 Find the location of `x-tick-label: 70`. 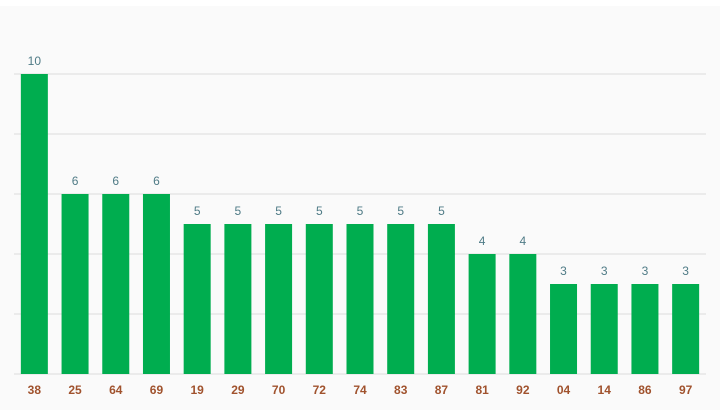

x-tick-label: 70 is located at coordinates (279, 390).